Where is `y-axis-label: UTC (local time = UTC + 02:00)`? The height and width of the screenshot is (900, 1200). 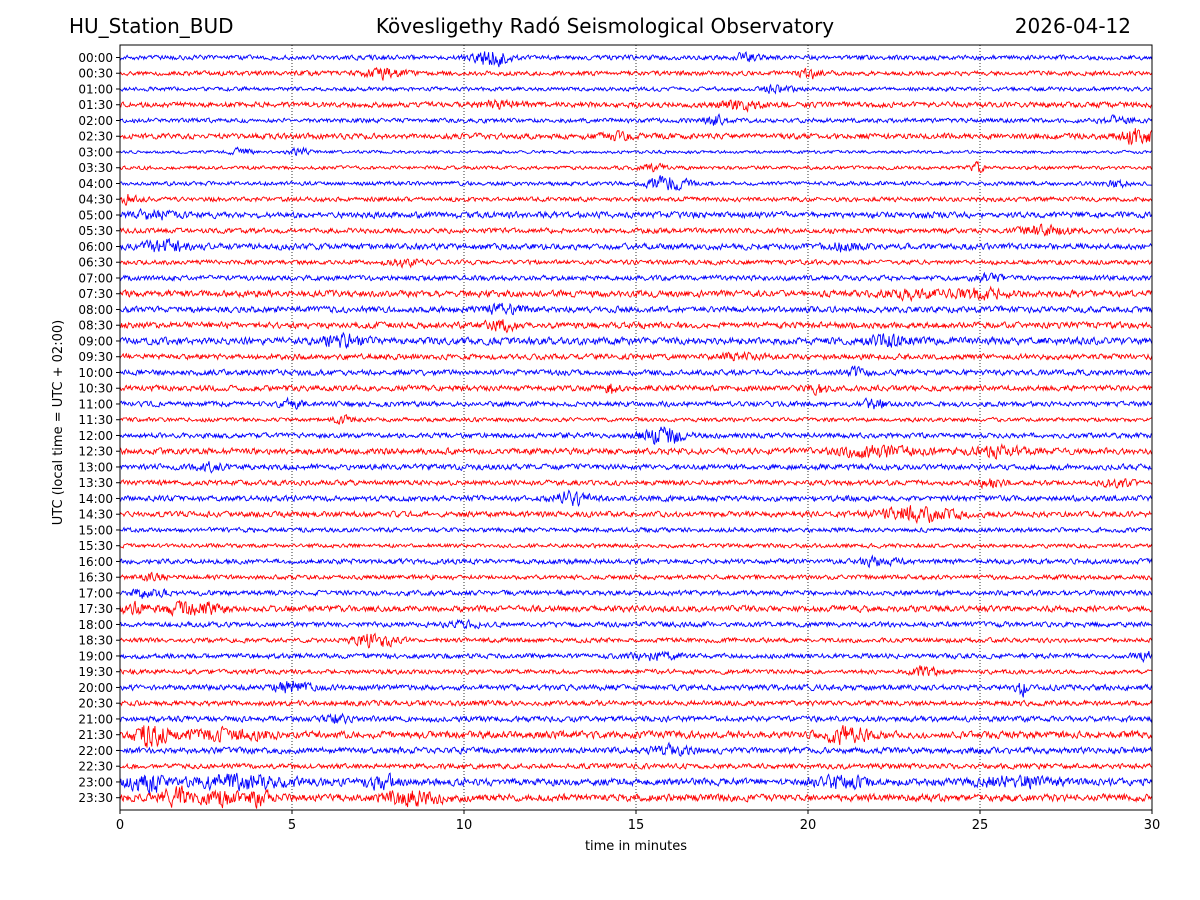 y-axis-label: UTC (local time = UTC + 02:00) is located at coordinates (58, 422).